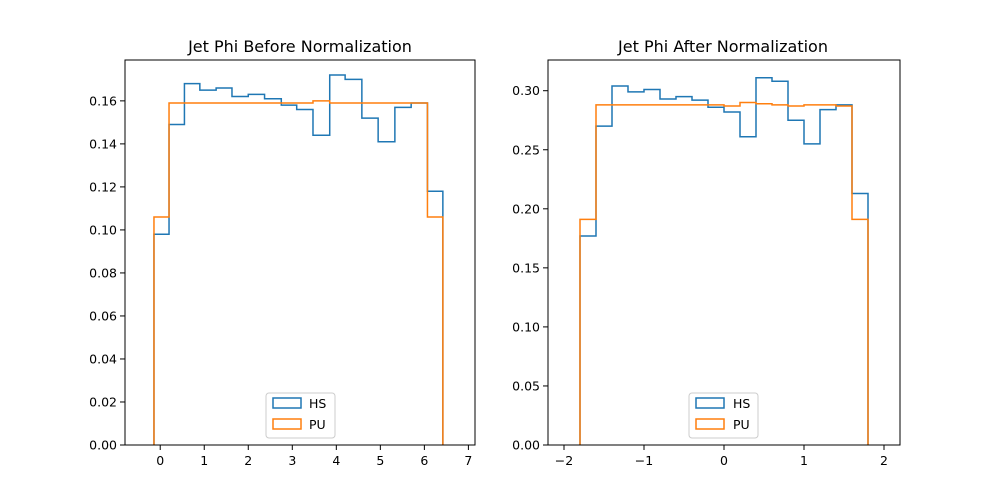 This screenshot has height=500, width=1000. Describe the element at coordinates (424, 460) in the screenshot. I see `x-tick-label: 6` at that location.